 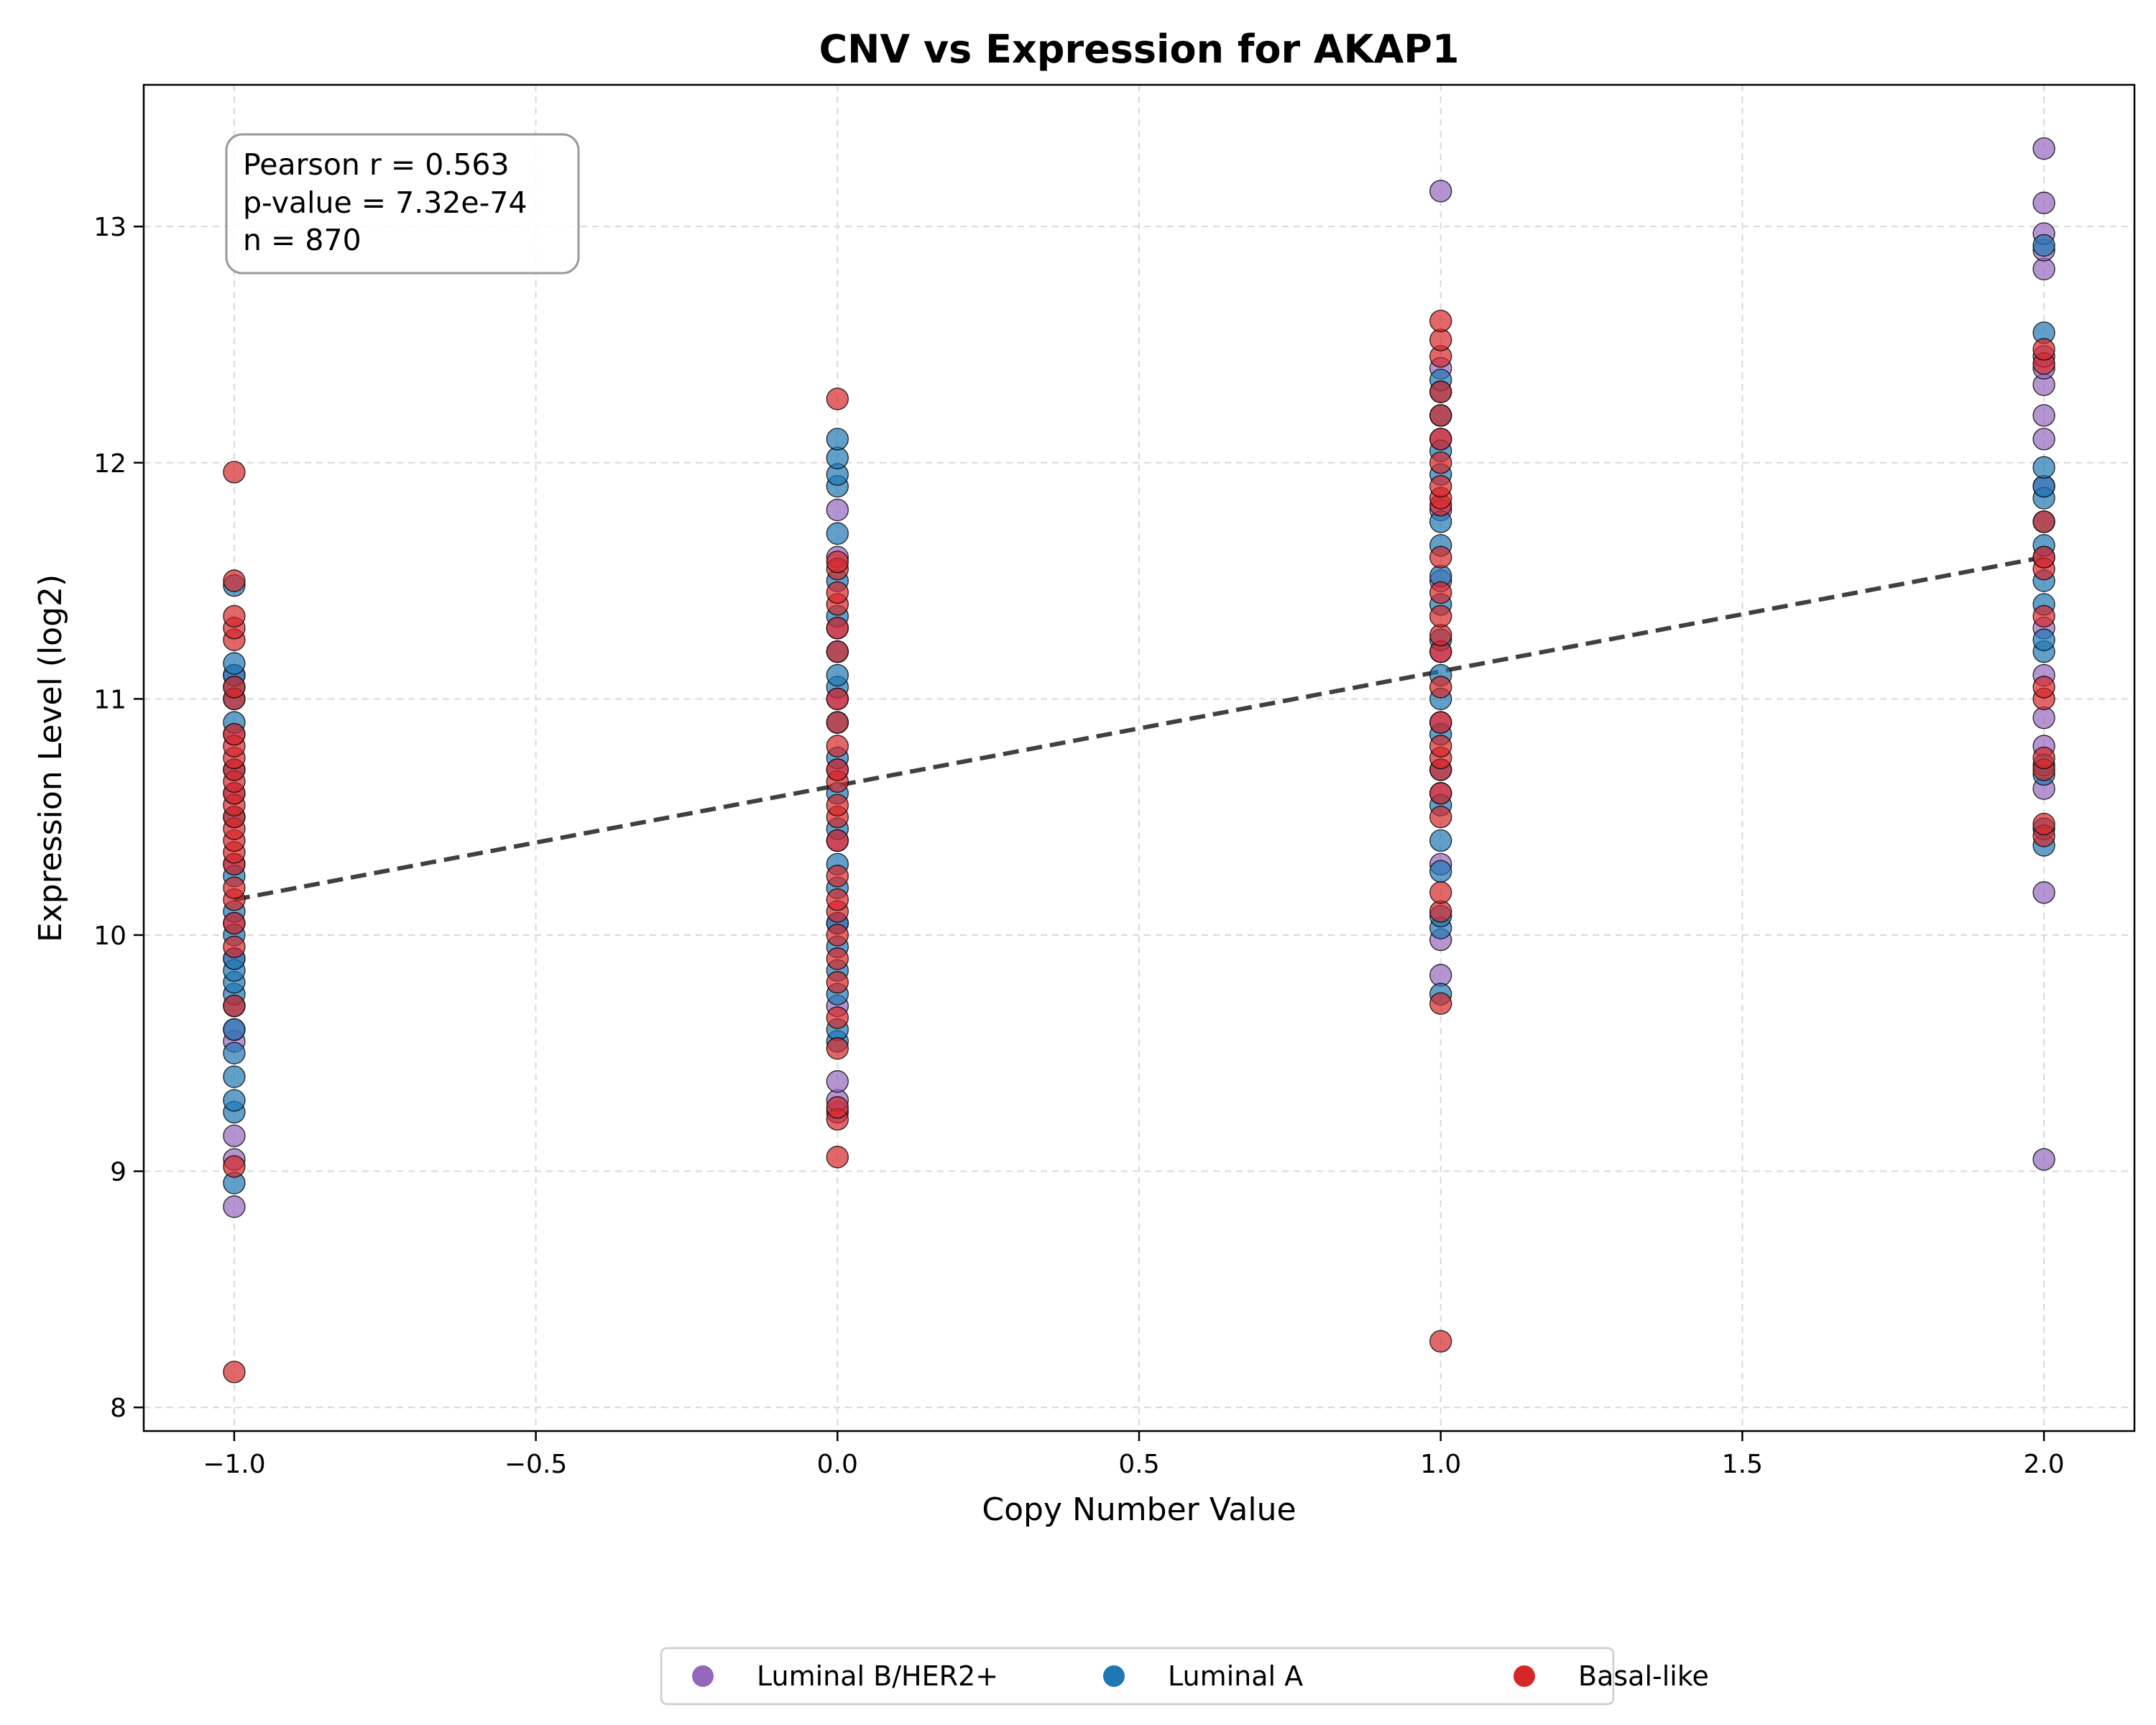 What do you see at coordinates (118, 818) in the screenshot?
I see `y-axis-ticks: 8 9 10 11 12 13` at bounding box center [118, 818].